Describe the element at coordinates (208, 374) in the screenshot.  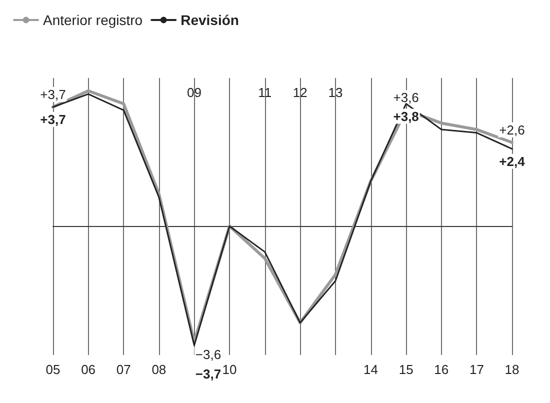
I see `data-label: −3,7` at that location.